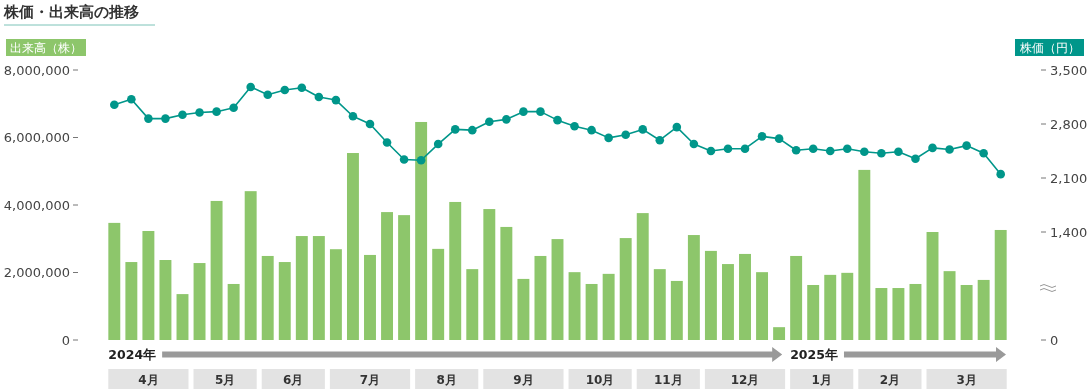  What do you see at coordinates (966, 380) in the screenshot?
I see `x-tick-label: 3月` at bounding box center [966, 380].